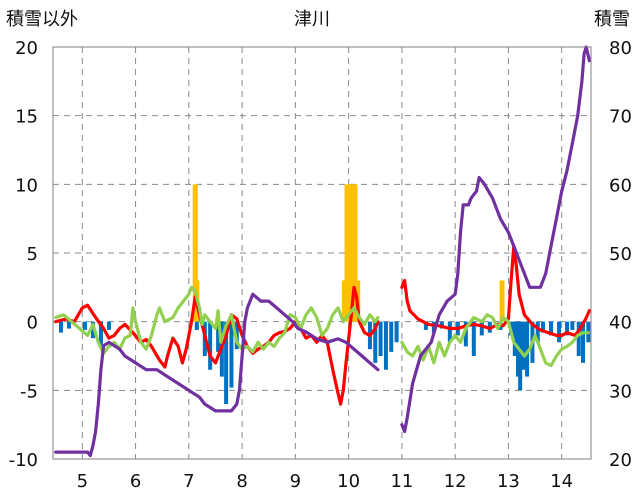 Image resolution: width=636 pixels, height=501 pixels. Describe the element at coordinates (29, 391) in the screenshot. I see `y-left-tick-label: -5` at that location.